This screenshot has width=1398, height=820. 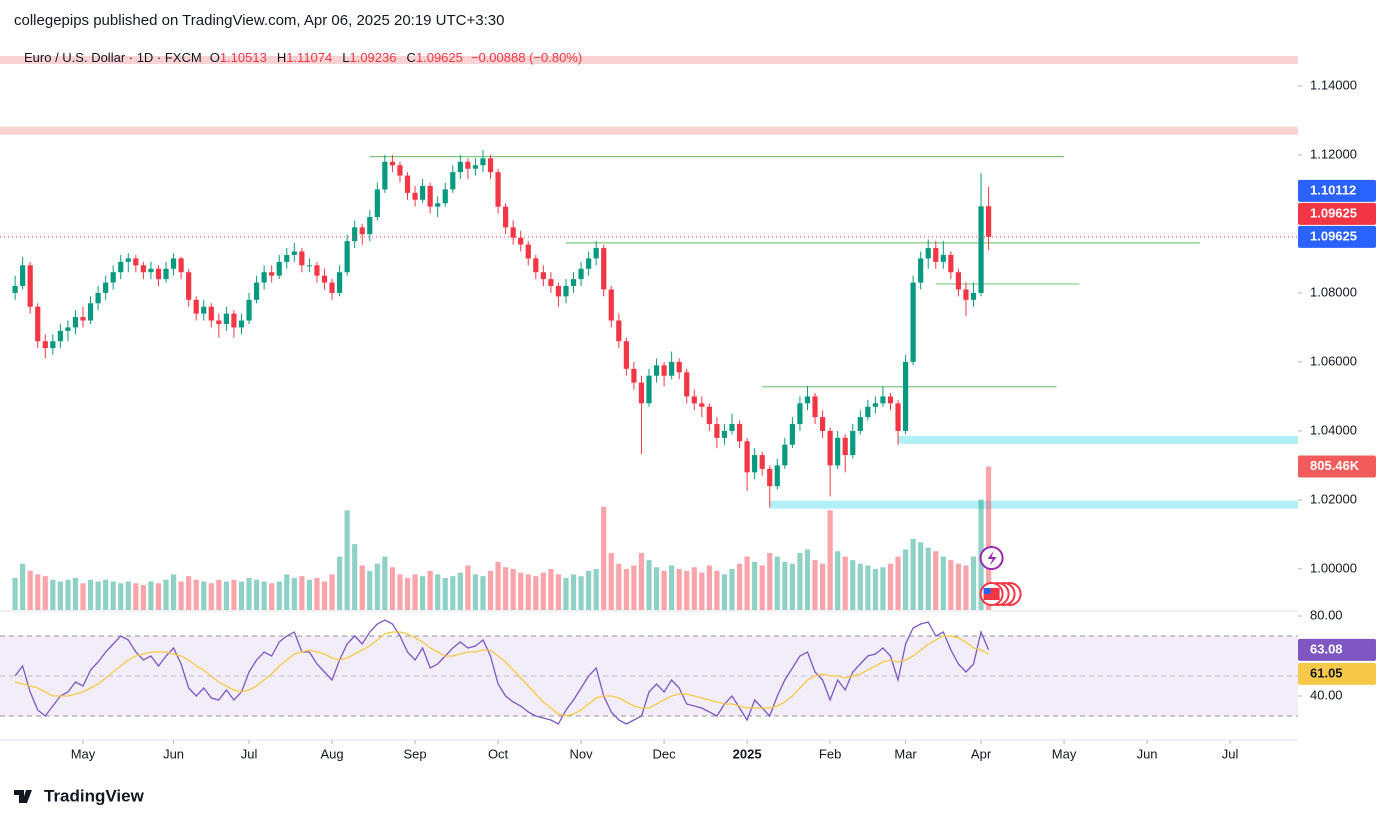 What do you see at coordinates (1333, 153) in the screenshot?
I see `y-tick-label: 1.12000` at bounding box center [1333, 153].